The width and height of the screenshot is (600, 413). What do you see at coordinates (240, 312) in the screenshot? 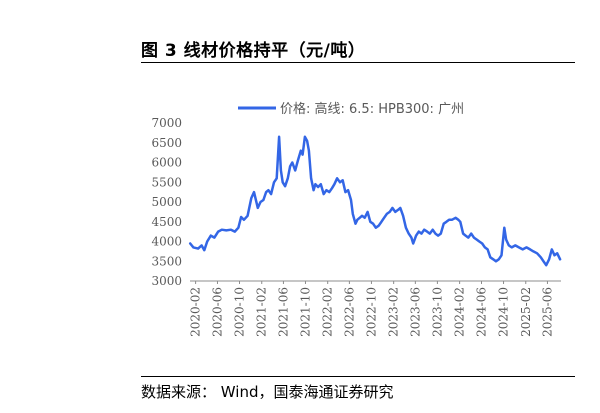
I see `x-tick-label: 2020-10` at bounding box center [240, 312].